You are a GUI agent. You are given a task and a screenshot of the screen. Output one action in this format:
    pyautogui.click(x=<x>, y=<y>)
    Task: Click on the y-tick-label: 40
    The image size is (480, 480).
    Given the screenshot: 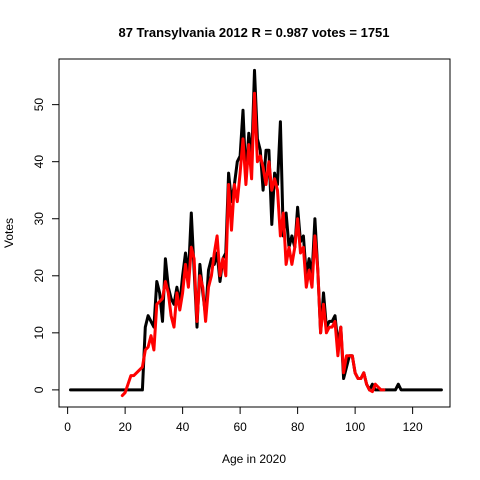 What is the action you would take?
    pyautogui.click(x=39, y=162)
    